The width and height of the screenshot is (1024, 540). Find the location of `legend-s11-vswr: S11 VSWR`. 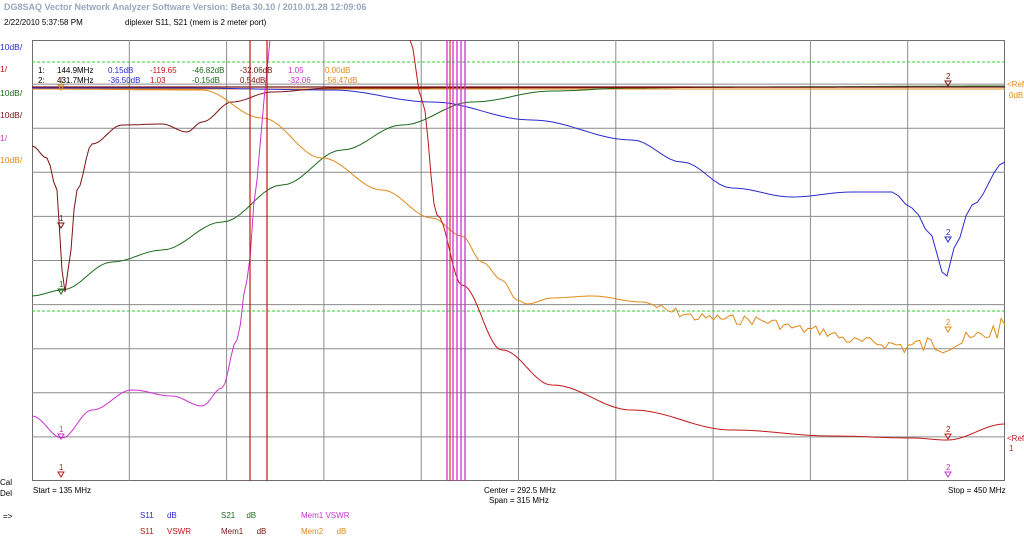

legend-s11-vswr: S11 VSWR is located at coordinates (165, 531).